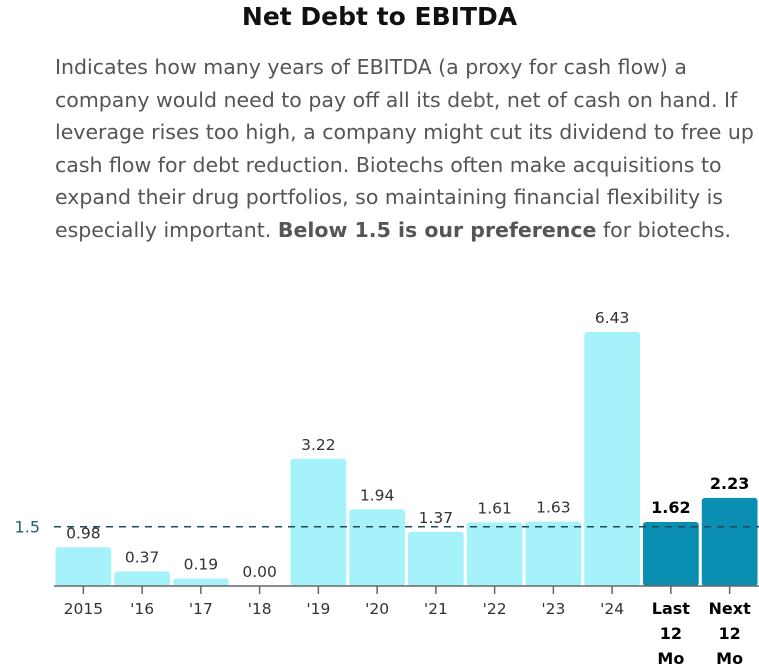 The image size is (759, 668). Describe the element at coordinates (436, 518) in the screenshot. I see `data-label: 1.37` at that location.